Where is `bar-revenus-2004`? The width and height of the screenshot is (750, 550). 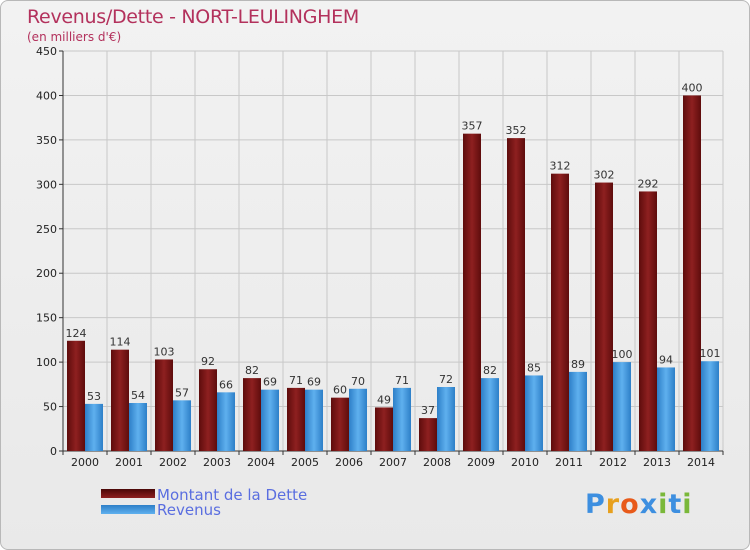 bar-revenus-2004 is located at coordinates (270, 420).